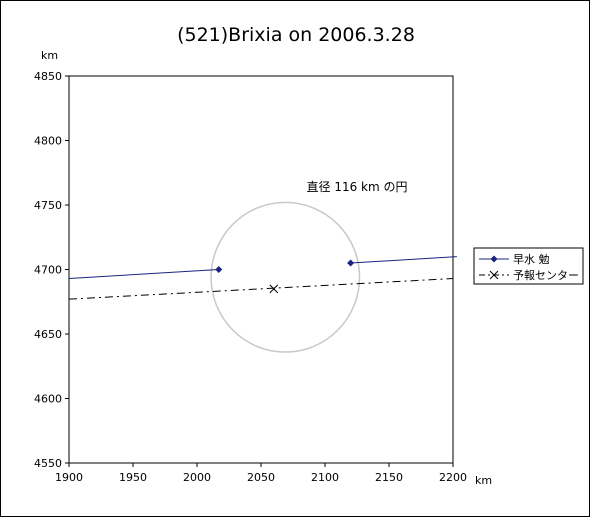  I want to click on x-tick-label: 2050, so click(261, 477).